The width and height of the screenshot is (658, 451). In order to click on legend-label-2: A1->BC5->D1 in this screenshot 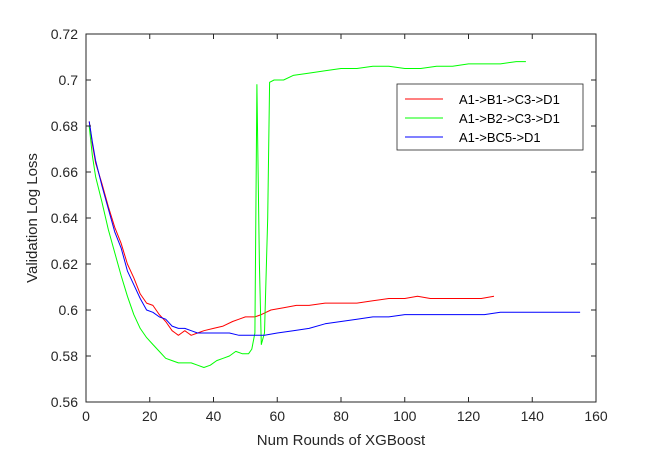, I will do `click(500, 137)`.